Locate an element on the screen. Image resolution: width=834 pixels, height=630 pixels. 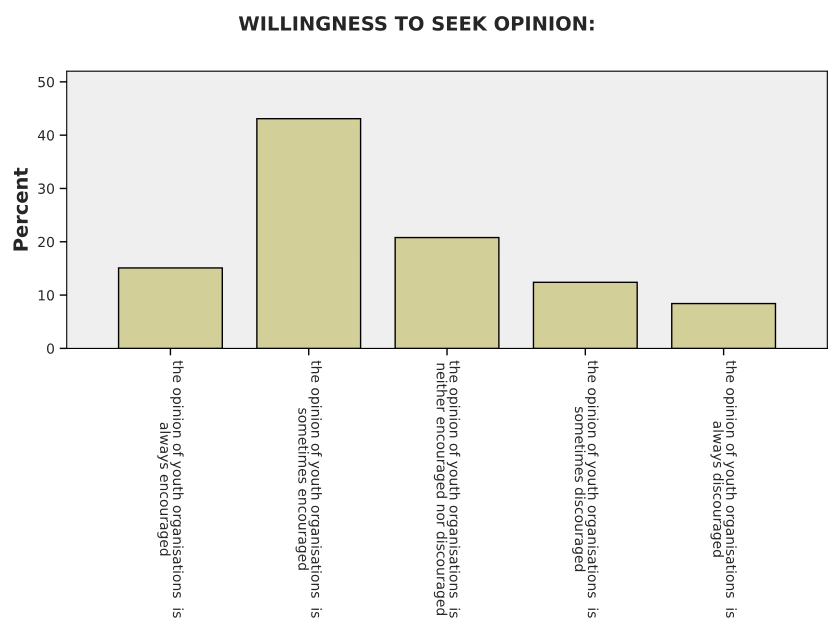
y-tick-label: 50 is located at coordinates (46, 82).